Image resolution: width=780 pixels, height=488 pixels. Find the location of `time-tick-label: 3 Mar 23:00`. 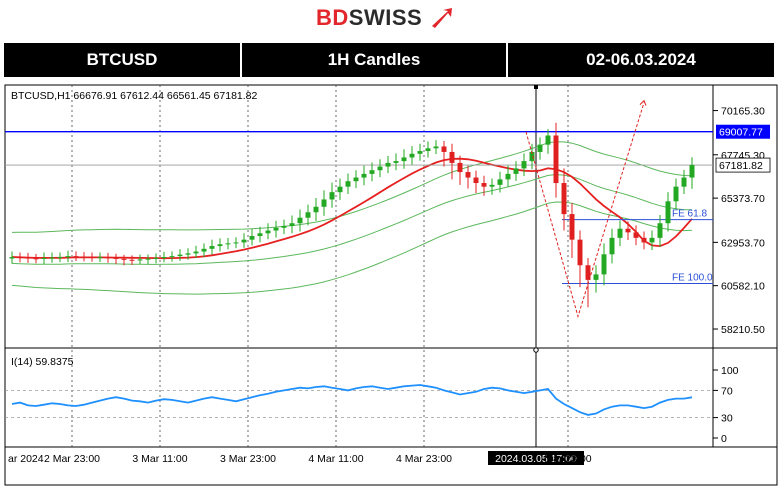

time-tick-label: 3 Mar 23:00 is located at coordinates (248, 459).